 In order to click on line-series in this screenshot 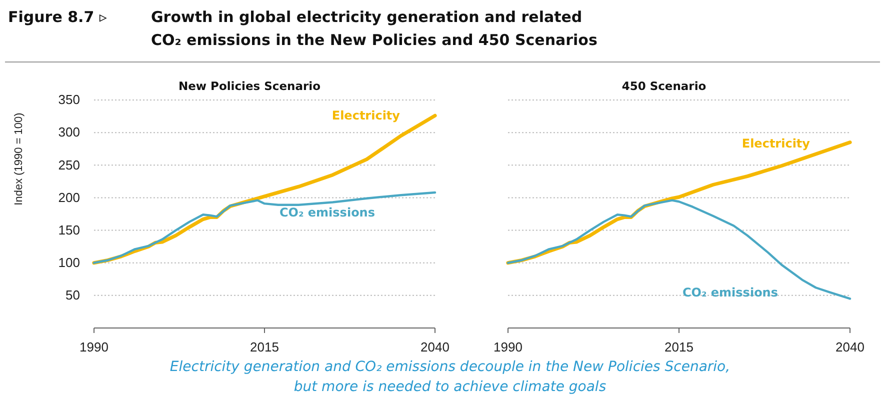, I will do `click(264, 227)`.